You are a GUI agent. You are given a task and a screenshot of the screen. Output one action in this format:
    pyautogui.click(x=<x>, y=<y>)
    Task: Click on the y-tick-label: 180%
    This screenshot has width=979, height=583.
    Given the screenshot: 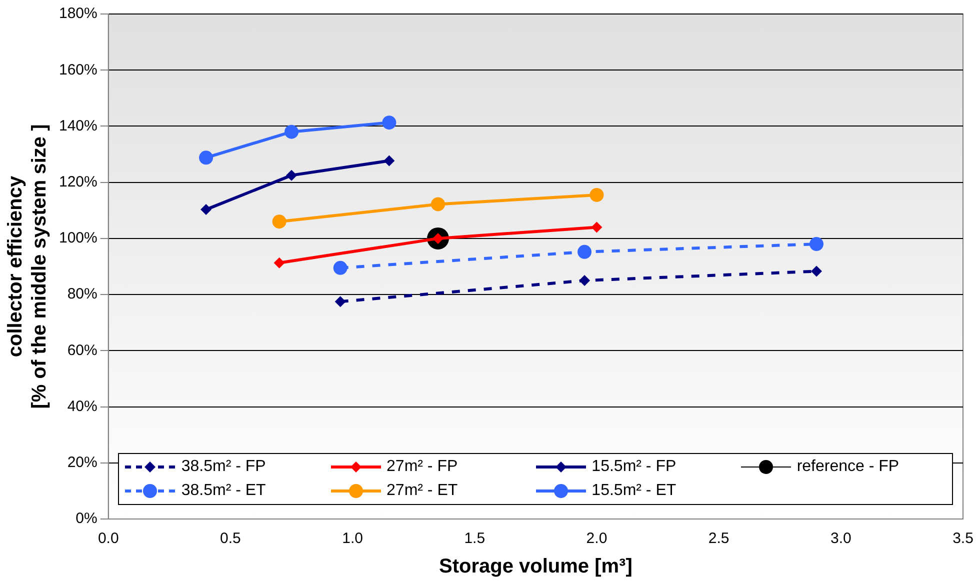 What is the action you would take?
    pyautogui.click(x=78, y=13)
    